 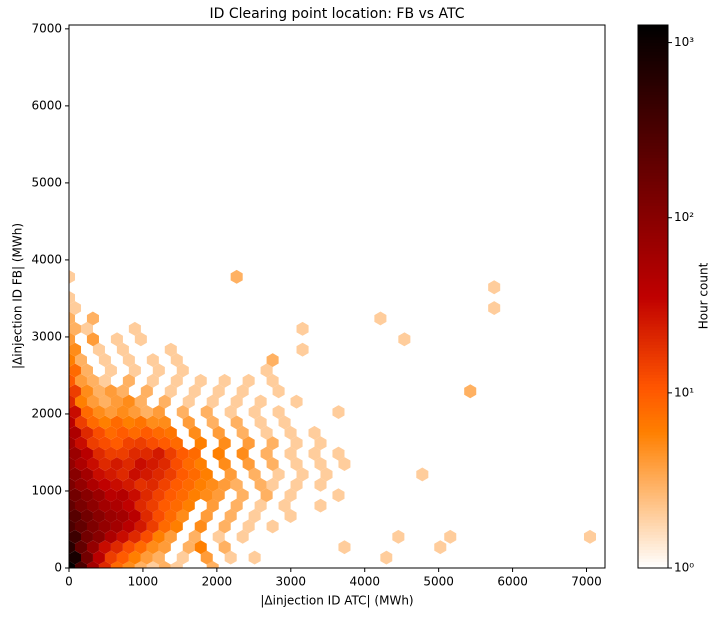 I want to click on x-tick-label: 4000, so click(x=364, y=582).